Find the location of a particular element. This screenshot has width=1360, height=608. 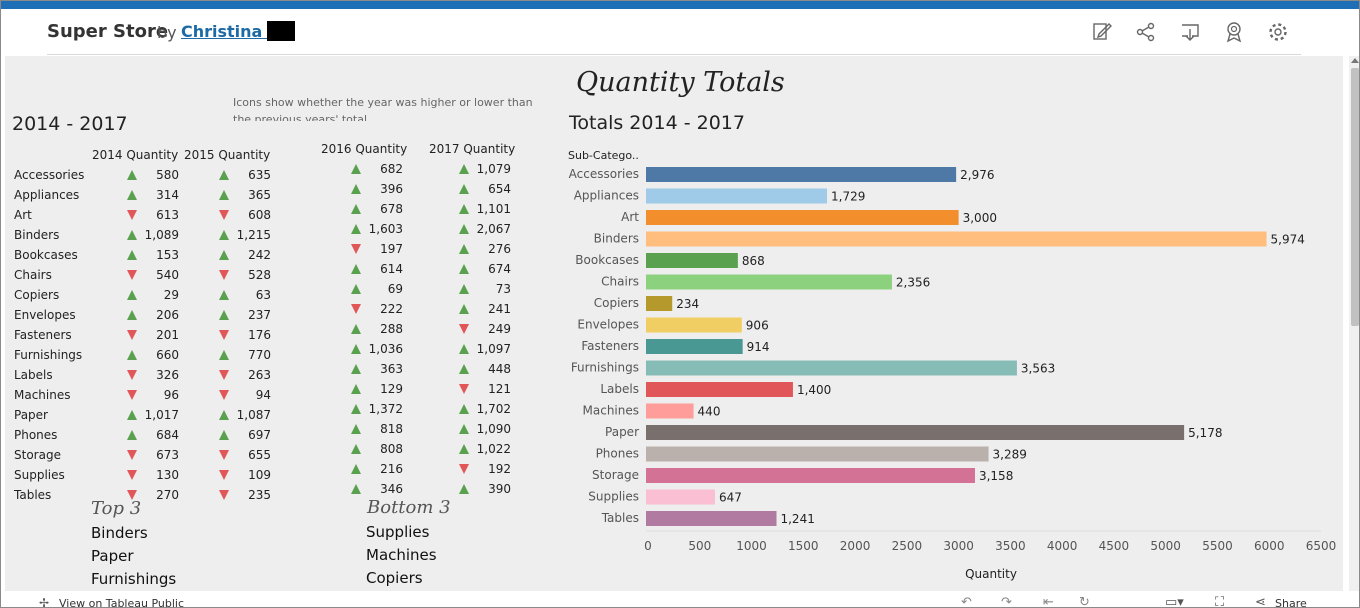

quantity-value: 1,022 is located at coordinates (493, 449).